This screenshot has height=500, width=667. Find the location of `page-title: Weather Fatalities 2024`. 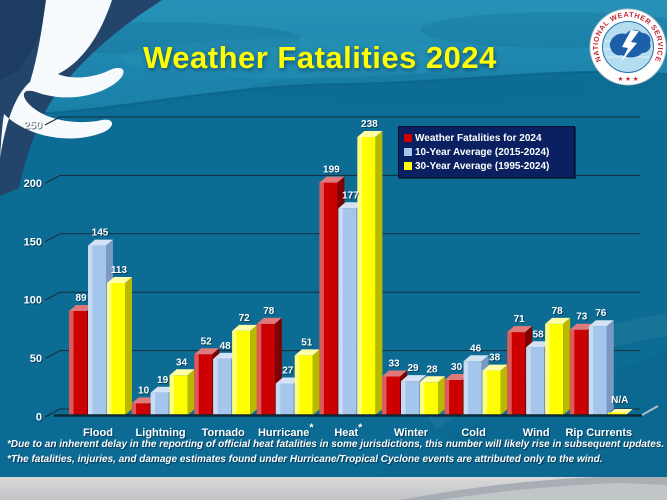

page-title: Weather Fatalities 2024 is located at coordinates (320, 57).